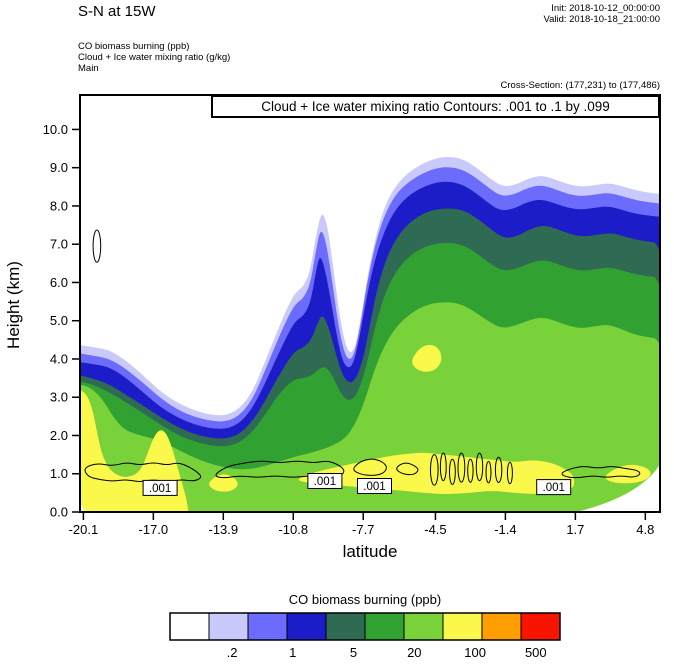 Image resolution: width=674 pixels, height=668 pixels. I want to click on colorbar-tick-label: 20, so click(414, 652).